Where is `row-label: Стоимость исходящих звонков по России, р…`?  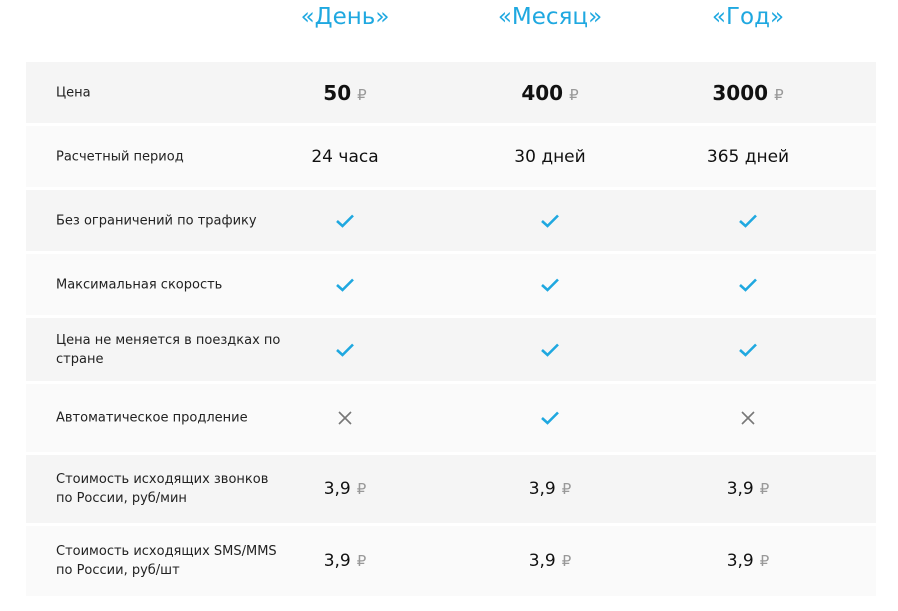
row-label: Стоимость исходящих звонков по России, р… is located at coordinates (162, 489).